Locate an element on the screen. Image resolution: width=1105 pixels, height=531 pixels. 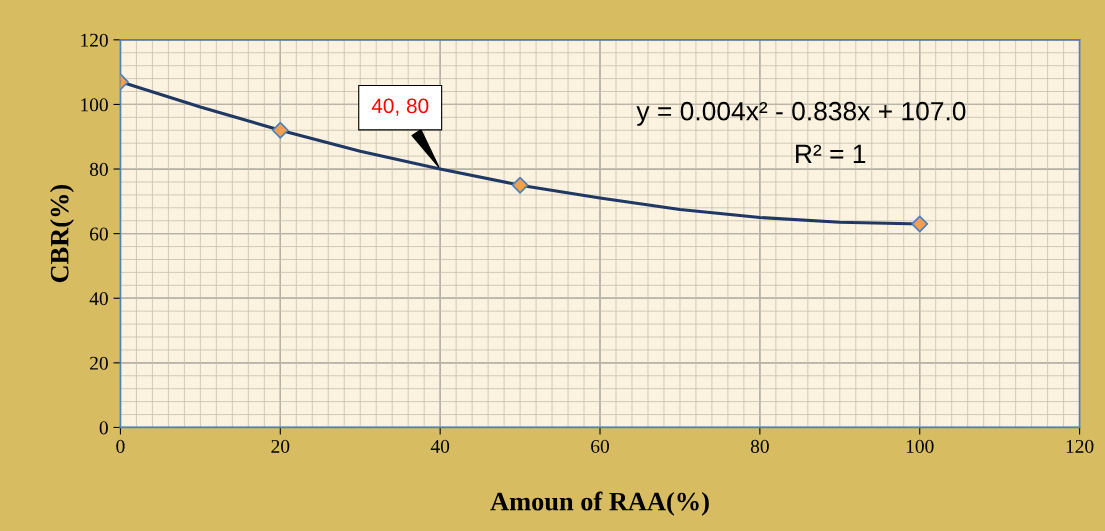
x-tick-label: 120 is located at coordinates (1080, 446).